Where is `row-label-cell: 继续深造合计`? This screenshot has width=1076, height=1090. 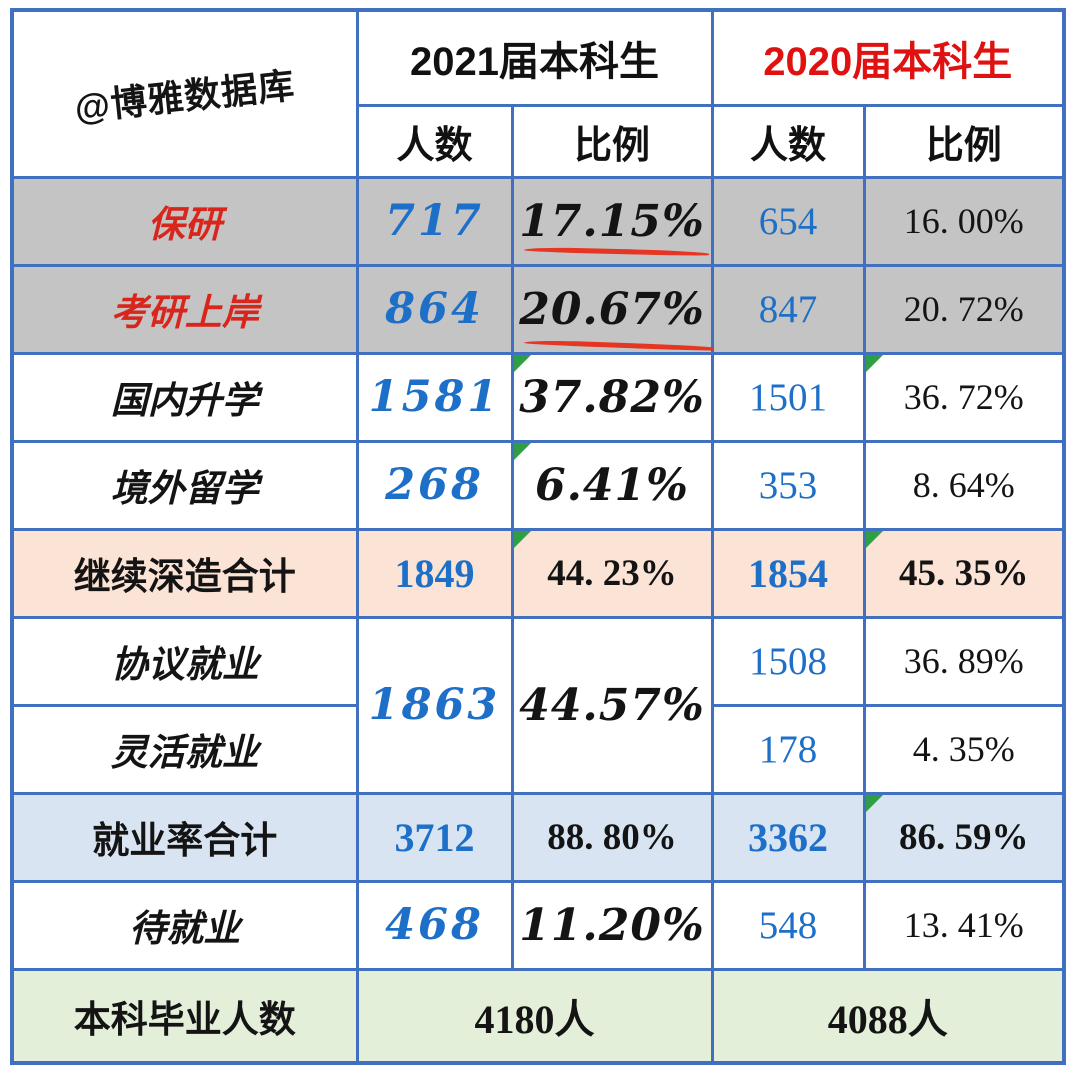 row-label-cell: 继续深造合计 is located at coordinates (184, 573).